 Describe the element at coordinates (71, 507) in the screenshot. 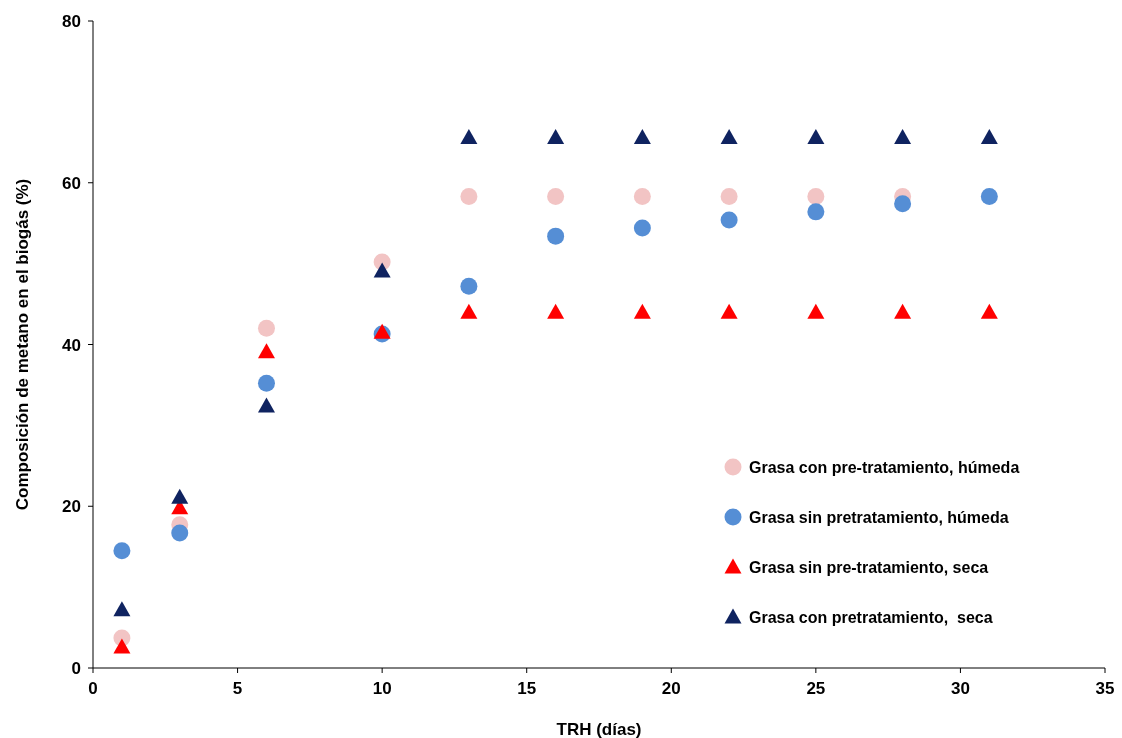

I see `y-tick-label: 20` at that location.